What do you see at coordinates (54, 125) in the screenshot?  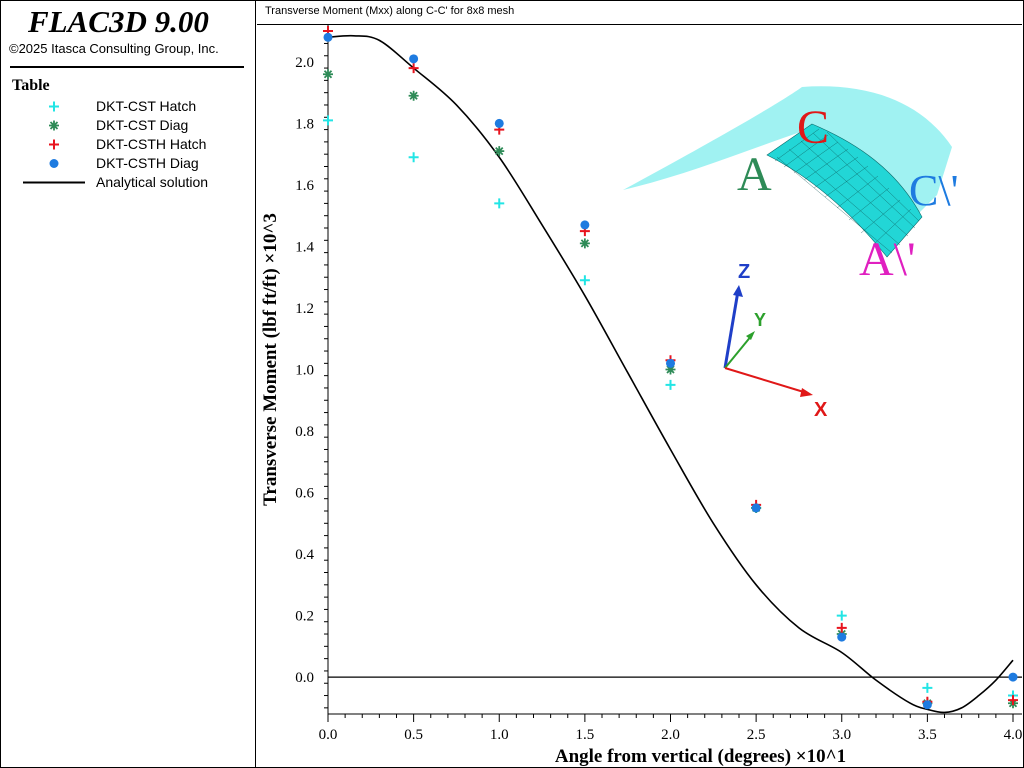 I see `green-asterisk-icon` at bounding box center [54, 125].